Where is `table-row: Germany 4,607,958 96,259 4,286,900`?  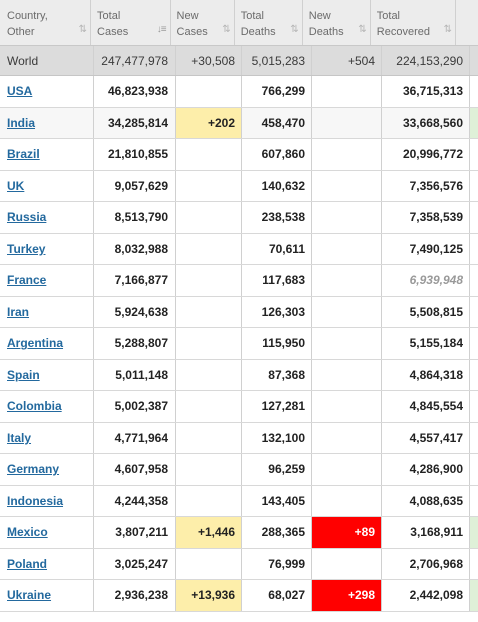
table-row: Germany 4,607,958 96,259 4,286,900 is located at coordinates (239, 470).